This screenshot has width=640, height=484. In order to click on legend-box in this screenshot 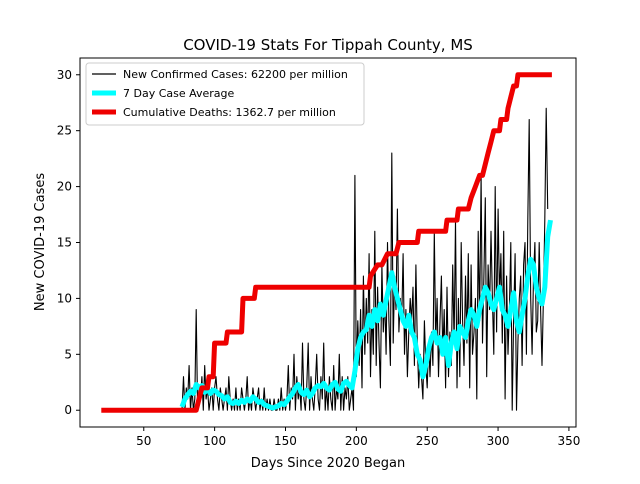, I will do `click(225, 94)`.